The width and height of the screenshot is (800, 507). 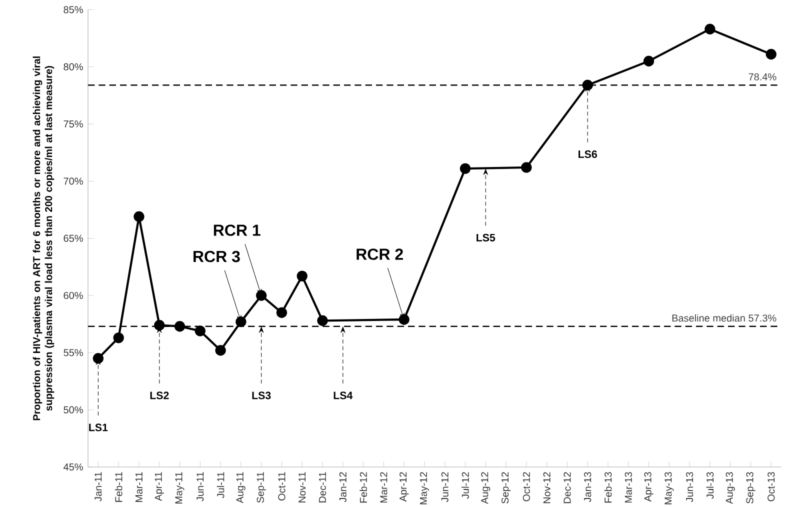 I want to click on x-tick-label: May-13, so click(x=669, y=488).